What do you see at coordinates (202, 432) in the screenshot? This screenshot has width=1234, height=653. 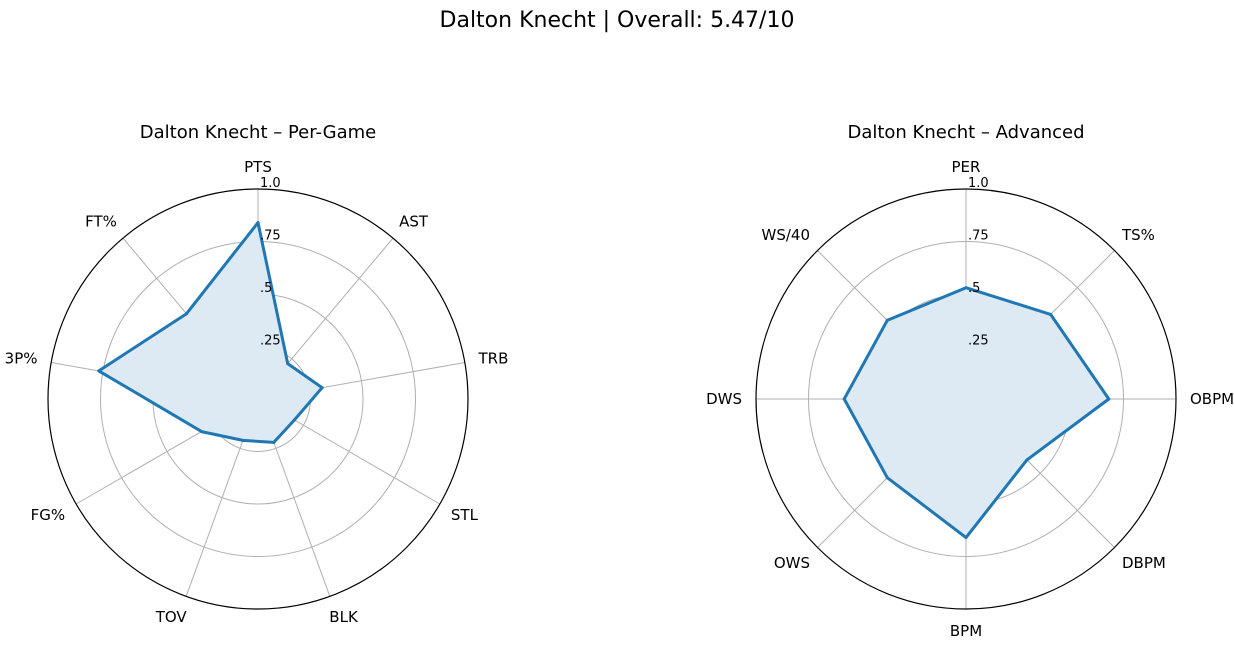 I see `data-point-fg-pct` at bounding box center [202, 432].